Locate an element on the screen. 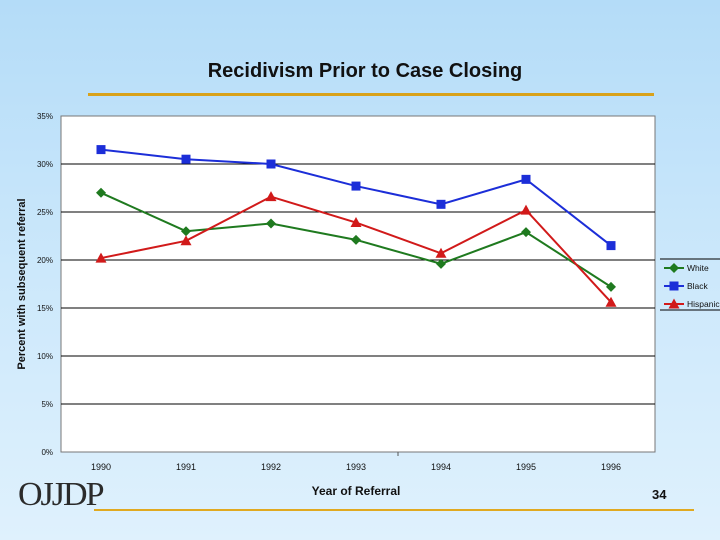 The height and width of the screenshot is (540, 720). y-tick-label: 25% is located at coordinates (45, 212).